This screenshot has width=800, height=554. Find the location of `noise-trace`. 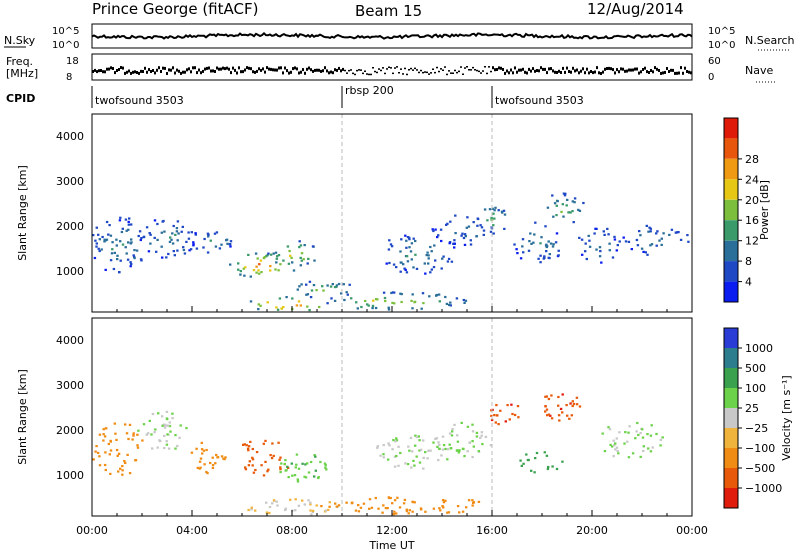

noise-trace is located at coordinates (392, 35).